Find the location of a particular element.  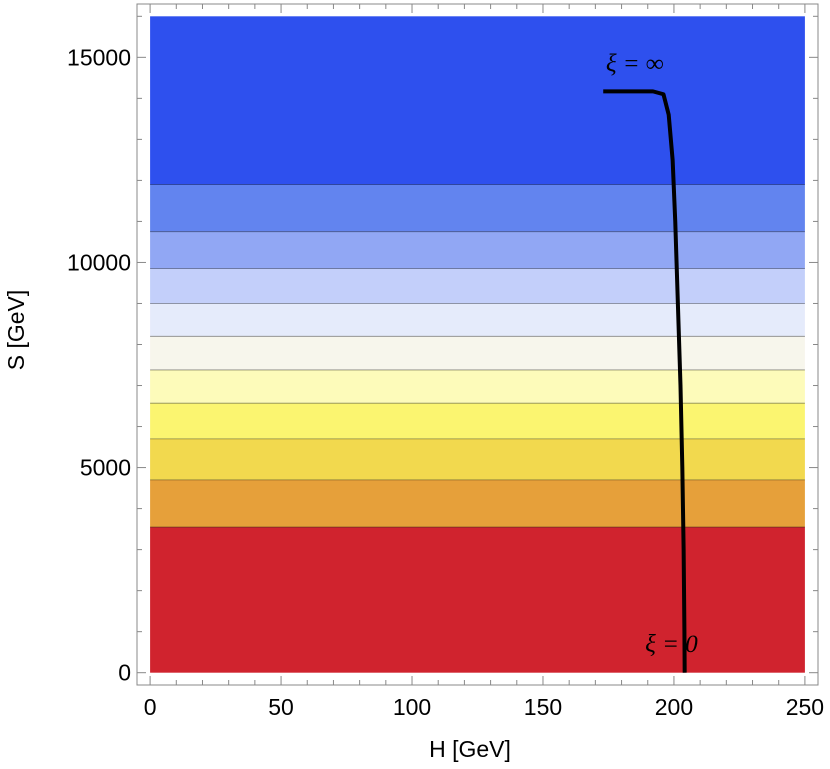

annotation-1: ξ = 0 is located at coordinates (671, 644).